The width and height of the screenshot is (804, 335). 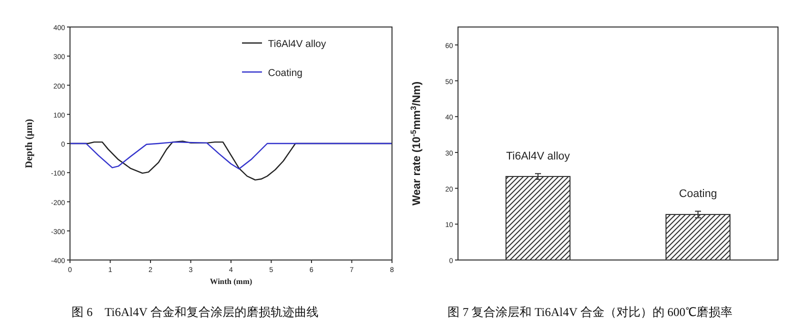 I want to click on x-axis-title: Winth (mm), so click(x=231, y=281).